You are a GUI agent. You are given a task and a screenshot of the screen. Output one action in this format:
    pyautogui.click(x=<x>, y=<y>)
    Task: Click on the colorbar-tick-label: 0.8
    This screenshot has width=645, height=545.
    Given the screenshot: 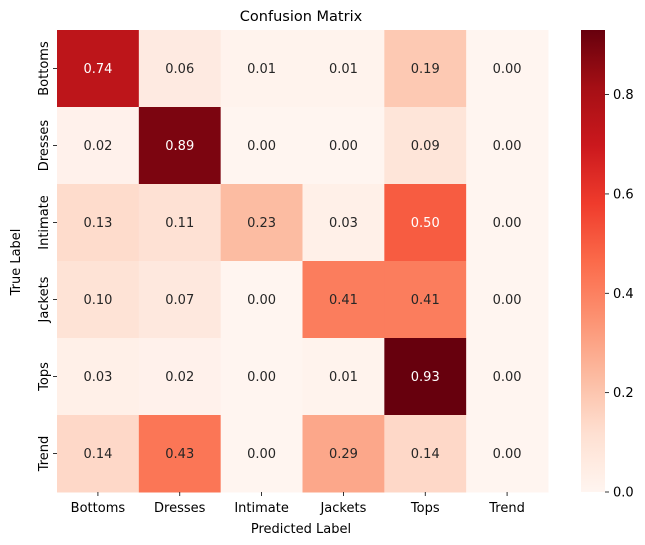 What is the action you would take?
    pyautogui.click(x=623, y=95)
    